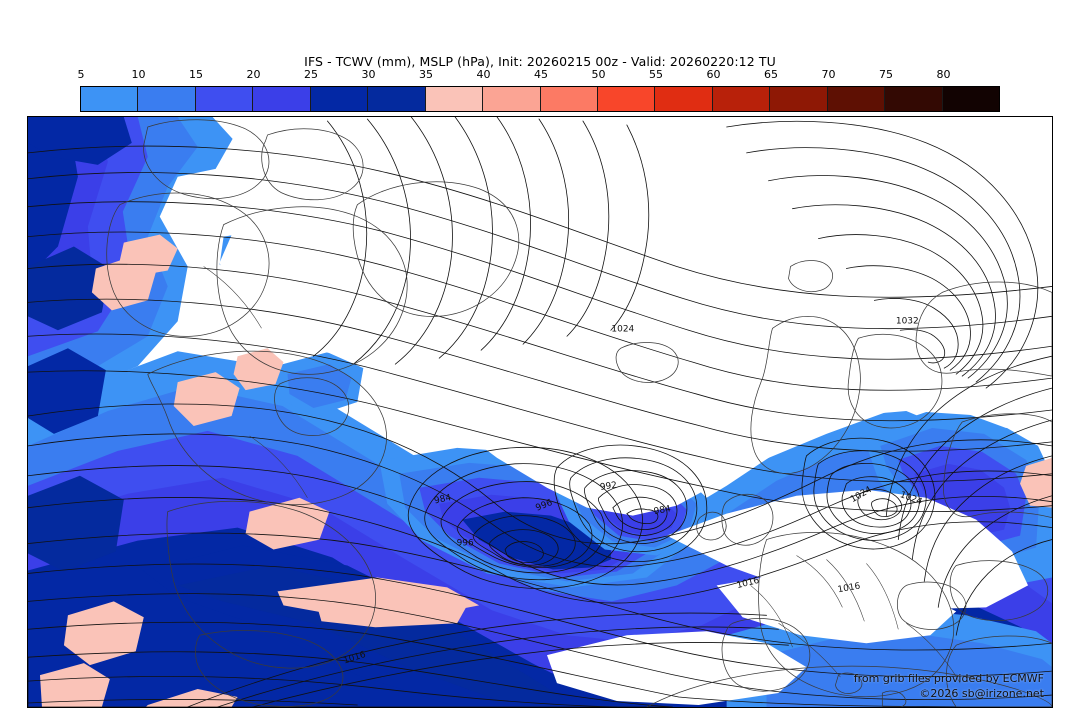  Describe the element at coordinates (483, 74) in the screenshot. I see `colorbar-tick-40: 40` at that location.